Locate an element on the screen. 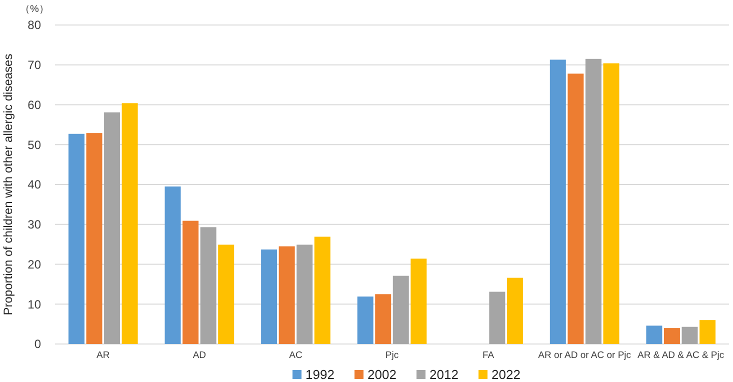 The width and height of the screenshot is (733, 382). y-tick-label: 20 is located at coordinates (35, 264).